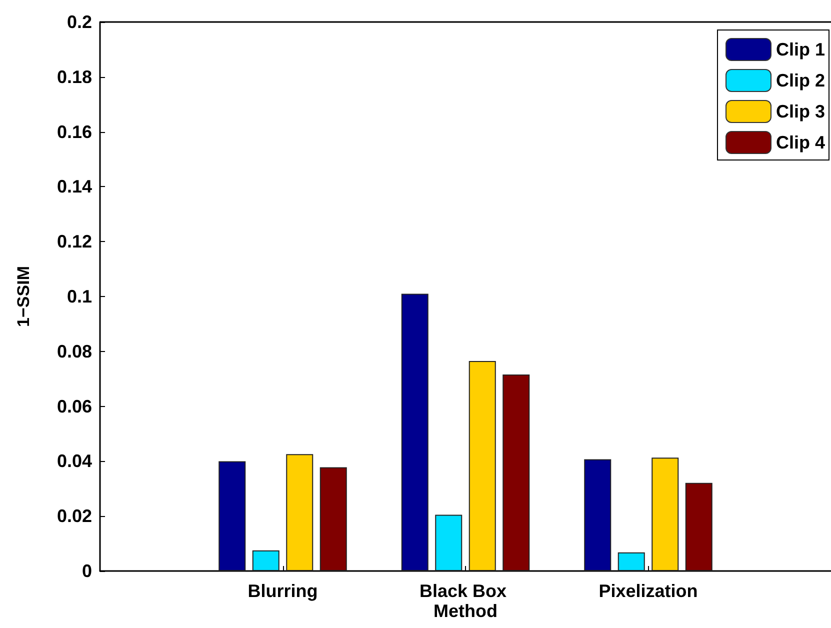  Describe the element at coordinates (23, 296) in the screenshot. I see `y-axis-title: 1−SSIM` at that location.